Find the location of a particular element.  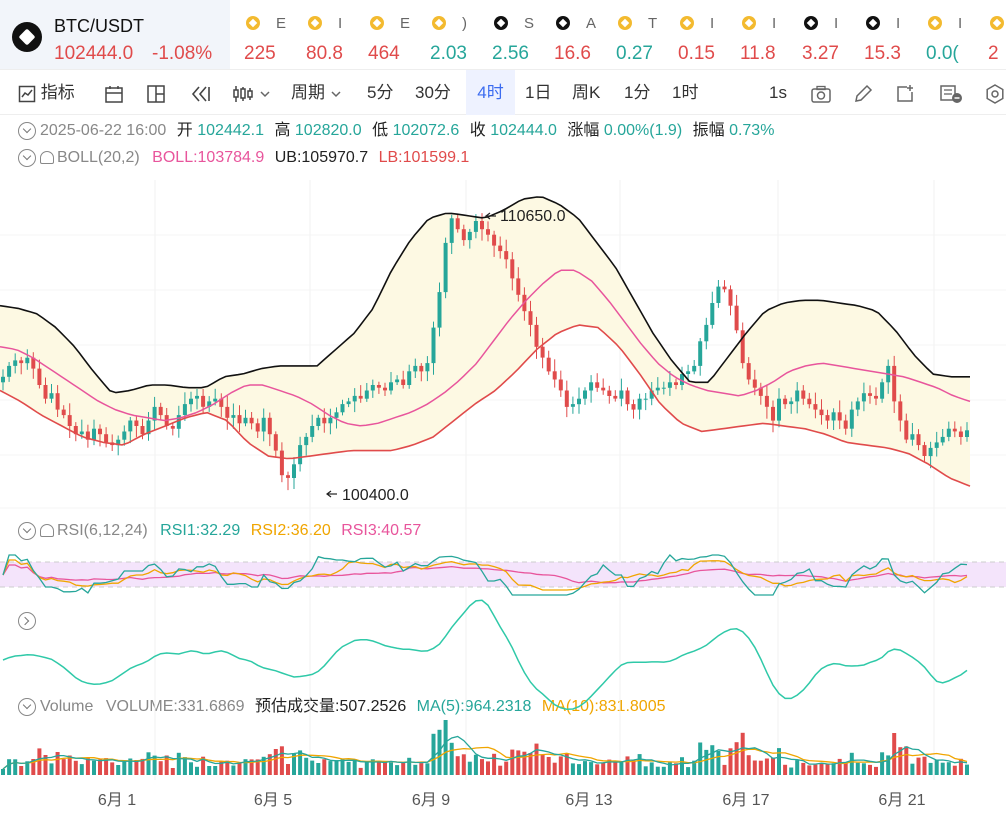

interval-1h: 1时 is located at coordinates (685, 92).